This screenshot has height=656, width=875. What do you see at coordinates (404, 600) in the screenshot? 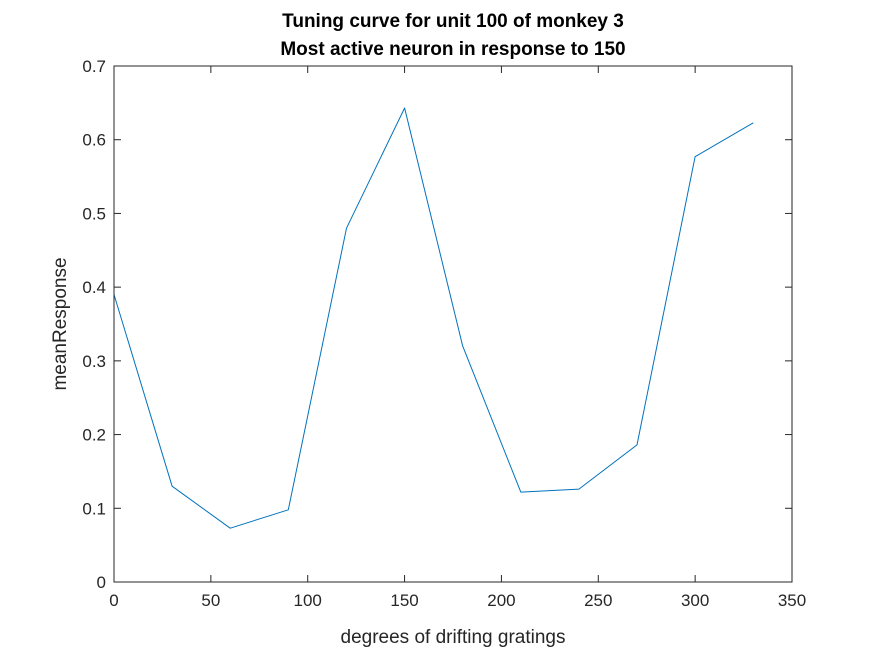
I see `x-tick-label: 150` at bounding box center [404, 600].